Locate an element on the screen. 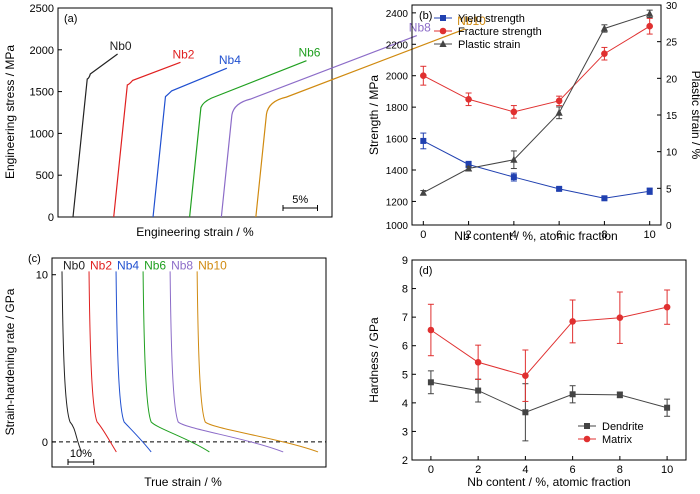  panel-b-legend-label-plastic-strain: Plastic strain is located at coordinates (489, 45).